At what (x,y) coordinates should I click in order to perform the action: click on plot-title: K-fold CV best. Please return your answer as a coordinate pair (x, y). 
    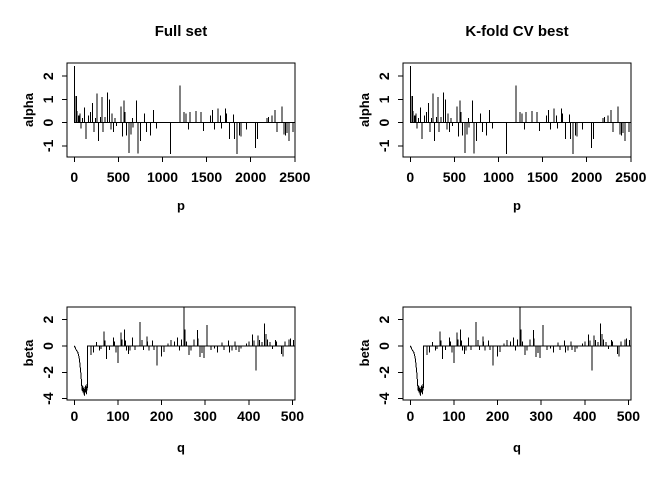
    Looking at the image, I should click on (516, 31).